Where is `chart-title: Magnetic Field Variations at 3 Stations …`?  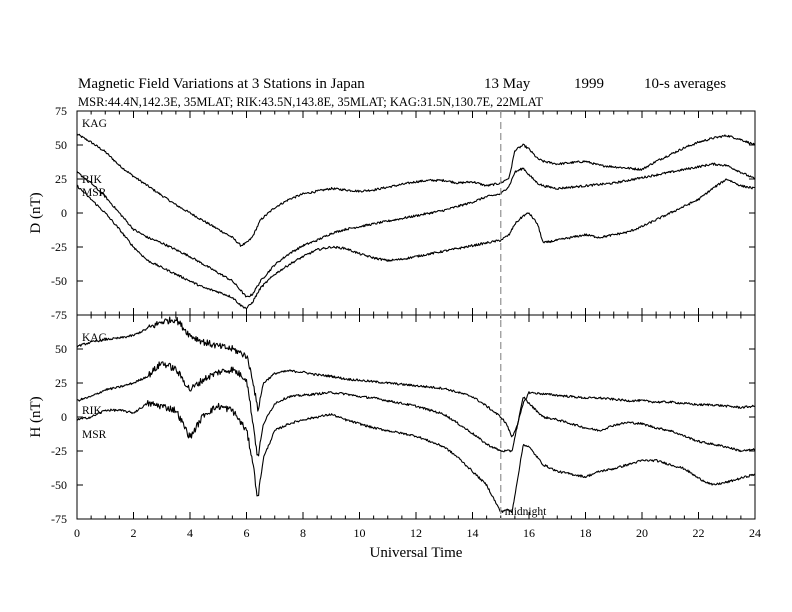 chart-title: Magnetic Field Variations at 3 Stations … is located at coordinates (221, 84).